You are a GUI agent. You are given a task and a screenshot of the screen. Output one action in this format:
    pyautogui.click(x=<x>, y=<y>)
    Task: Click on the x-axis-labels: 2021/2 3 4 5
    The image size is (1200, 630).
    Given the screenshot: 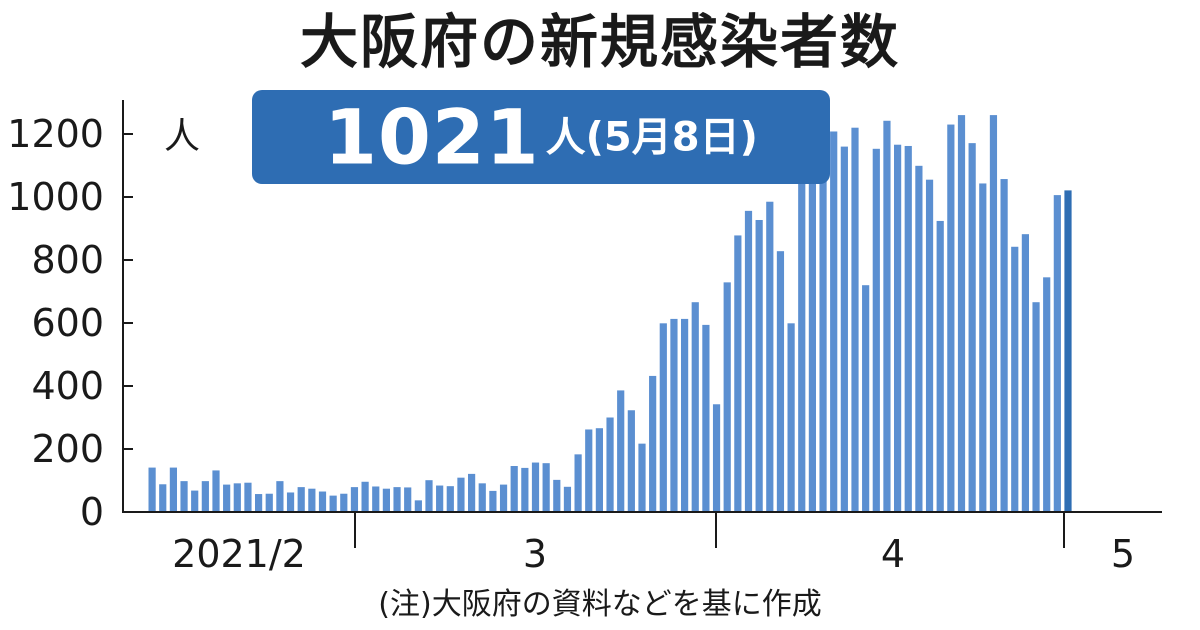 What is the action you would take?
    pyautogui.click(x=653, y=554)
    